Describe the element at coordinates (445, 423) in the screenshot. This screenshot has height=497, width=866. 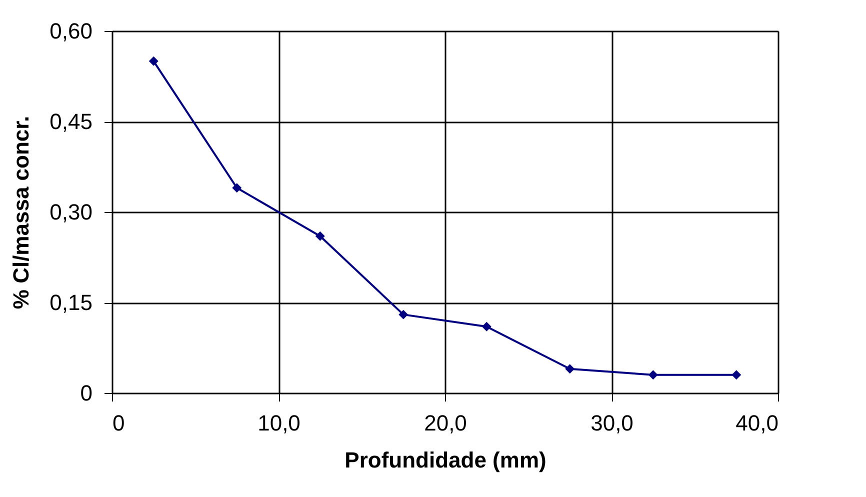
I see `x-tick-label: 20,0` at that location.